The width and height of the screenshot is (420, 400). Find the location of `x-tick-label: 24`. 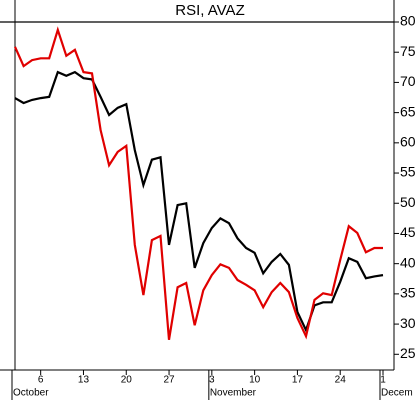

x-tick-label: 24 is located at coordinates (341, 380).